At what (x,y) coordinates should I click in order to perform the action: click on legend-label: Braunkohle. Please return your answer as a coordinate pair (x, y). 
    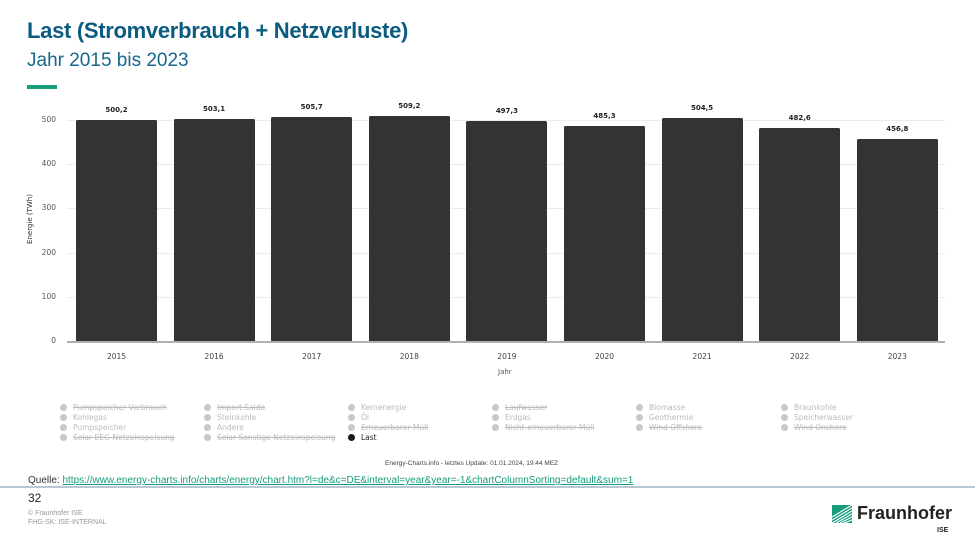
    Looking at the image, I should click on (815, 407).